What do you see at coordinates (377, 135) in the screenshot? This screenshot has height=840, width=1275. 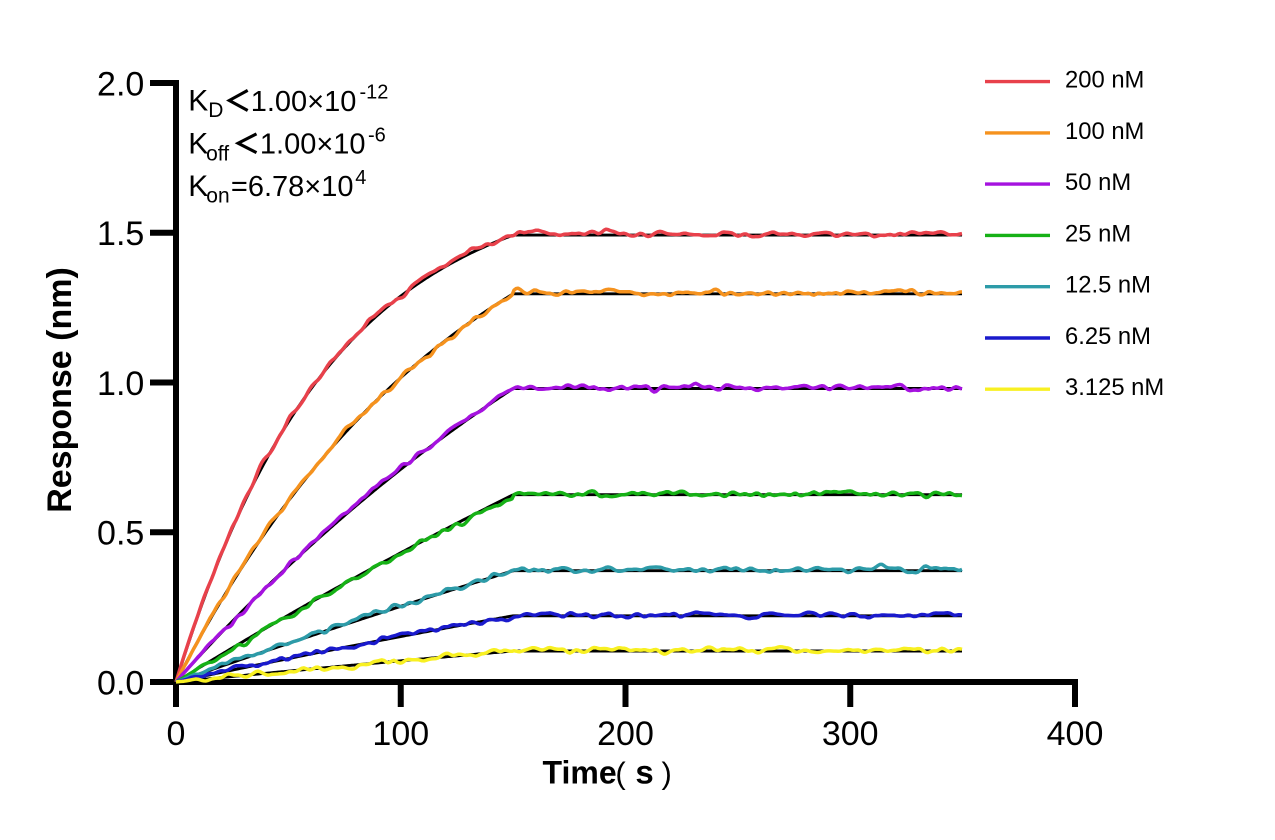 I see `svg-text: -6` at bounding box center [377, 135].